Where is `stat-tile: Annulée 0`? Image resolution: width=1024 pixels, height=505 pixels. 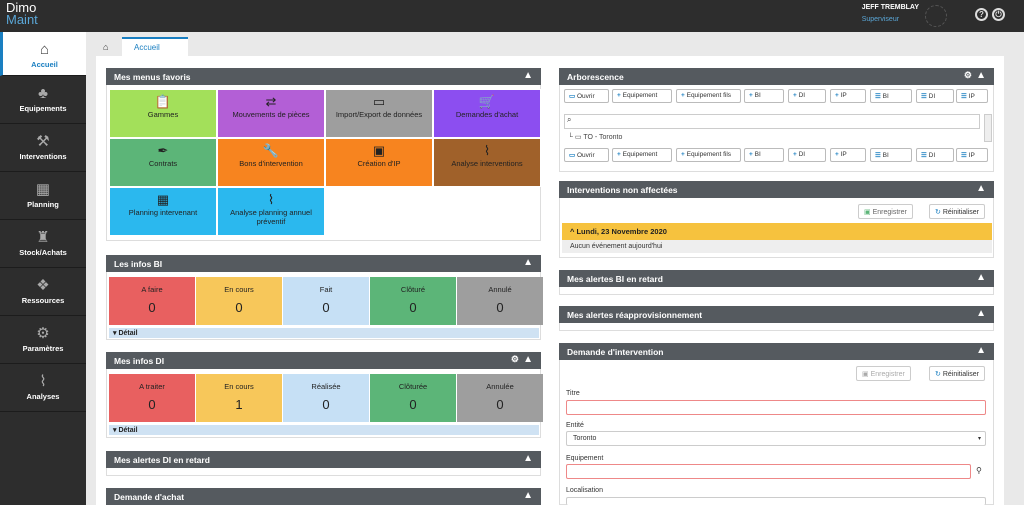 stat-tile: Annulée 0 is located at coordinates (500, 398).